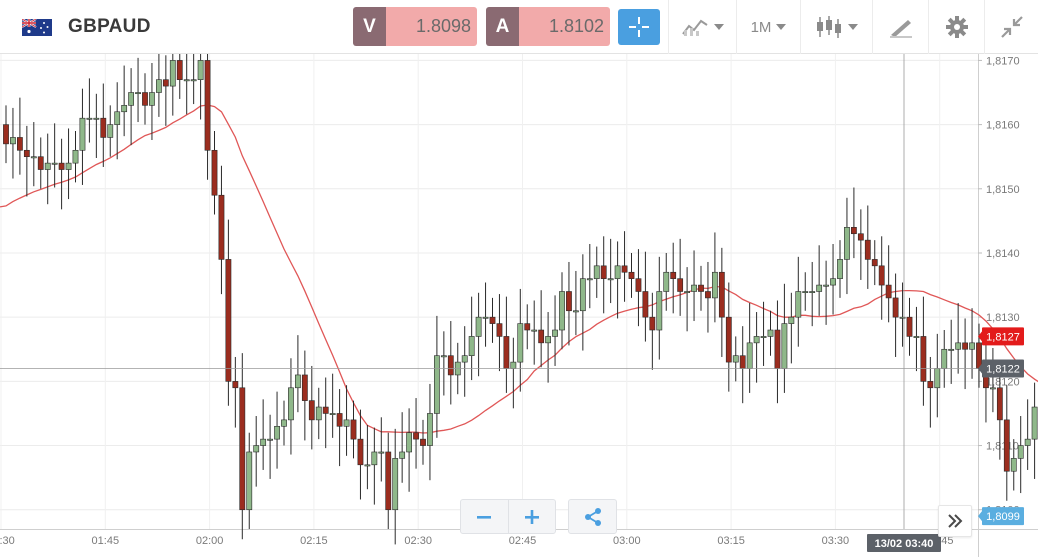 The height and width of the screenshot is (557, 1038). I want to click on candle-style-button, so click(836, 27).